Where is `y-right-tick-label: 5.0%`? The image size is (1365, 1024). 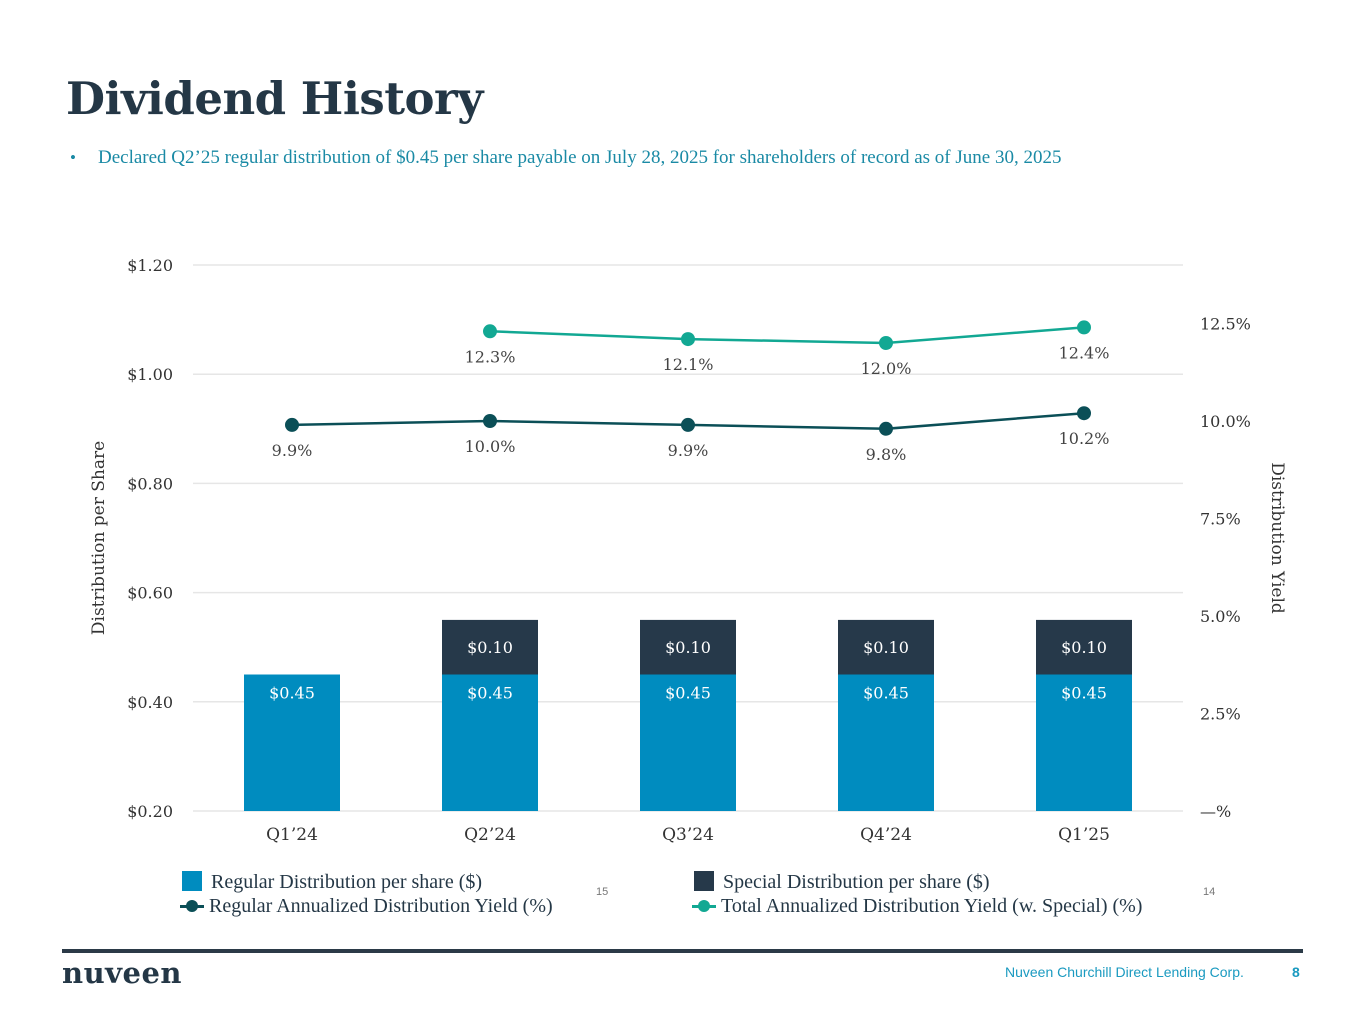 y-right-tick-label: 5.0% is located at coordinates (1220, 616).